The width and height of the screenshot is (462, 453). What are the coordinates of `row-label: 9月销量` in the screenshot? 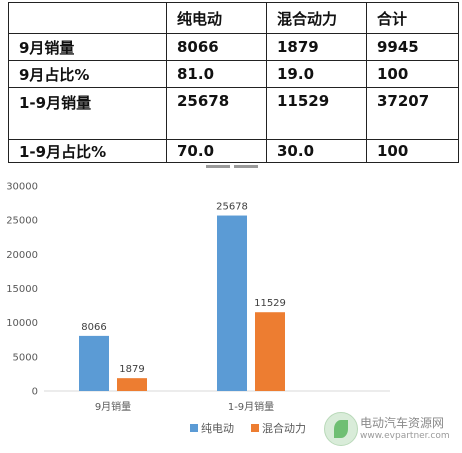 It's located at (87, 47).